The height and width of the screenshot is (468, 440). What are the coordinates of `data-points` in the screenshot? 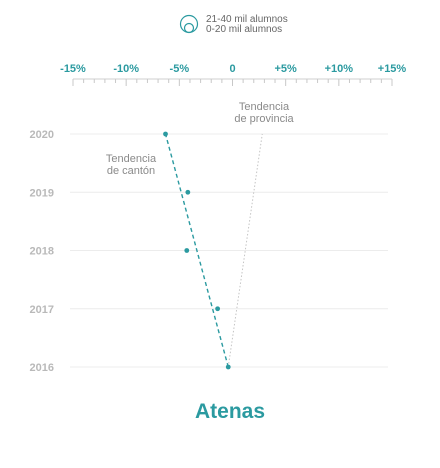 It's located at (197, 250).